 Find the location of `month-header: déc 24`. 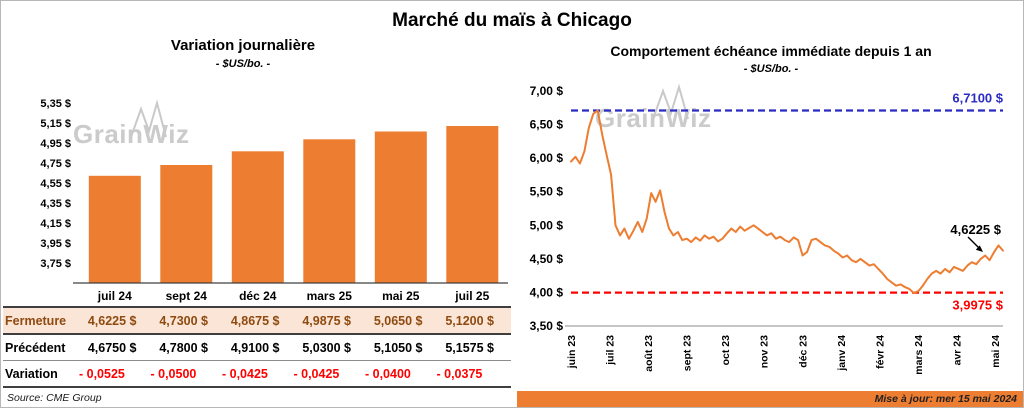

month-header: déc 24 is located at coordinates (258, 295).